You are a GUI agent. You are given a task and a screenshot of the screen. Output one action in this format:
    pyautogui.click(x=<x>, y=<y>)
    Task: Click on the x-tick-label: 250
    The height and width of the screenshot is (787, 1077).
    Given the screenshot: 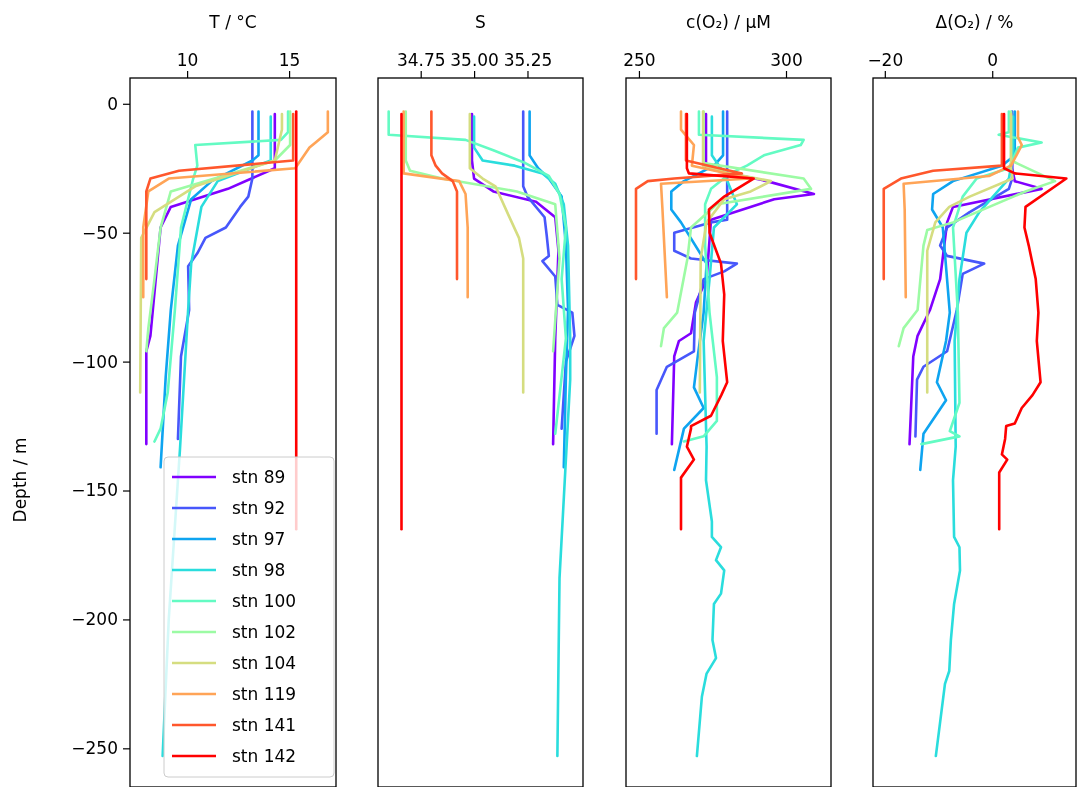 What is the action you would take?
    pyautogui.click(x=639, y=60)
    